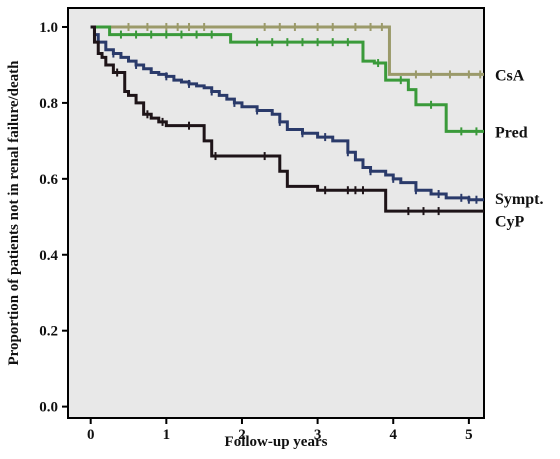 The height and width of the screenshot is (459, 560). Describe the element at coordinates (519, 148) in the screenshot. I see `series-labels: CsA Pred Sympt. CyP` at that location.